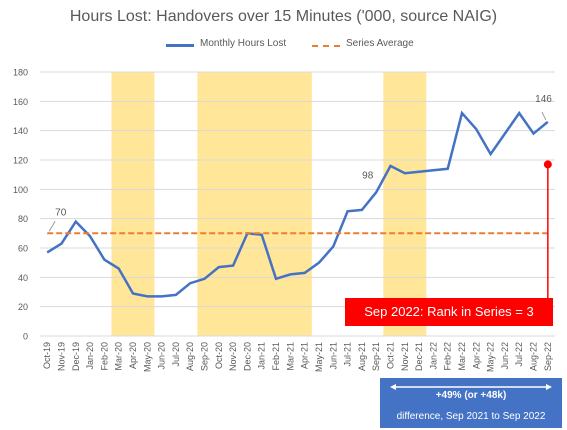 The image size is (567, 430). Describe the element at coordinates (61, 212) in the screenshot. I see `point-label: 70` at that location.